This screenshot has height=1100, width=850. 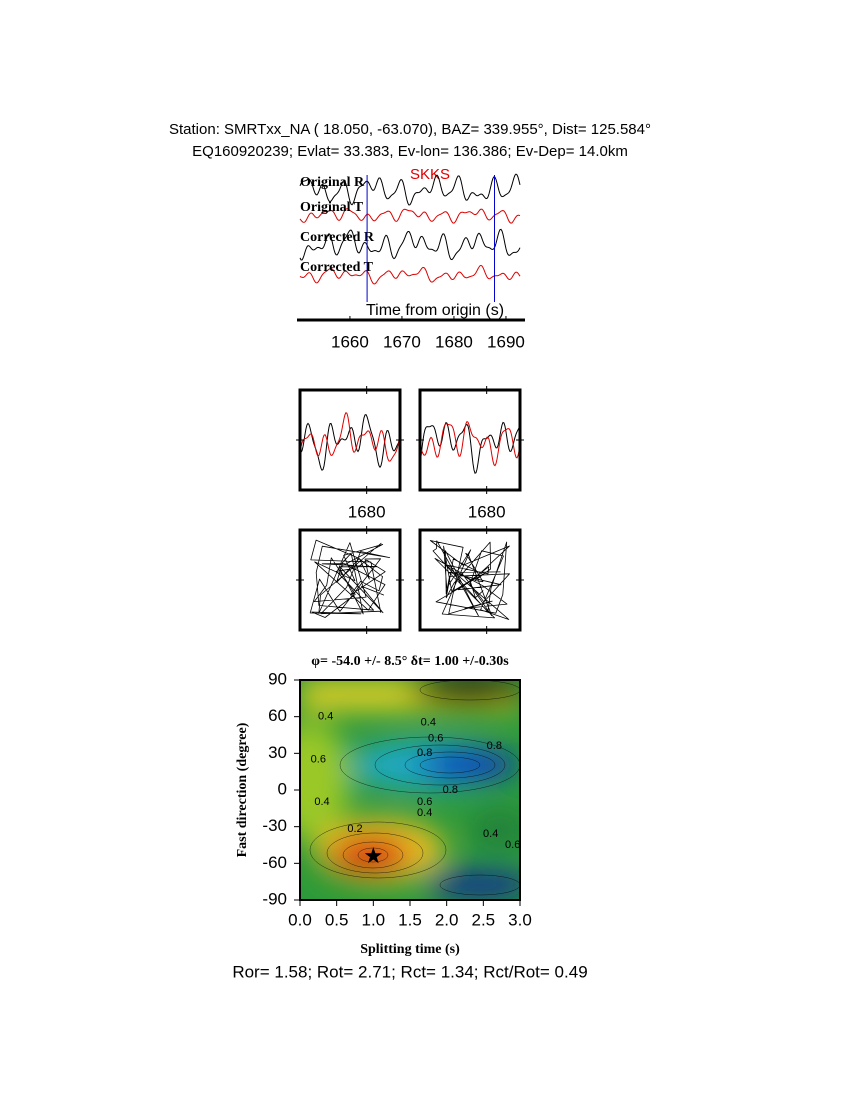 I want to click on x-tick-label: 0.5, so click(x=337, y=919).